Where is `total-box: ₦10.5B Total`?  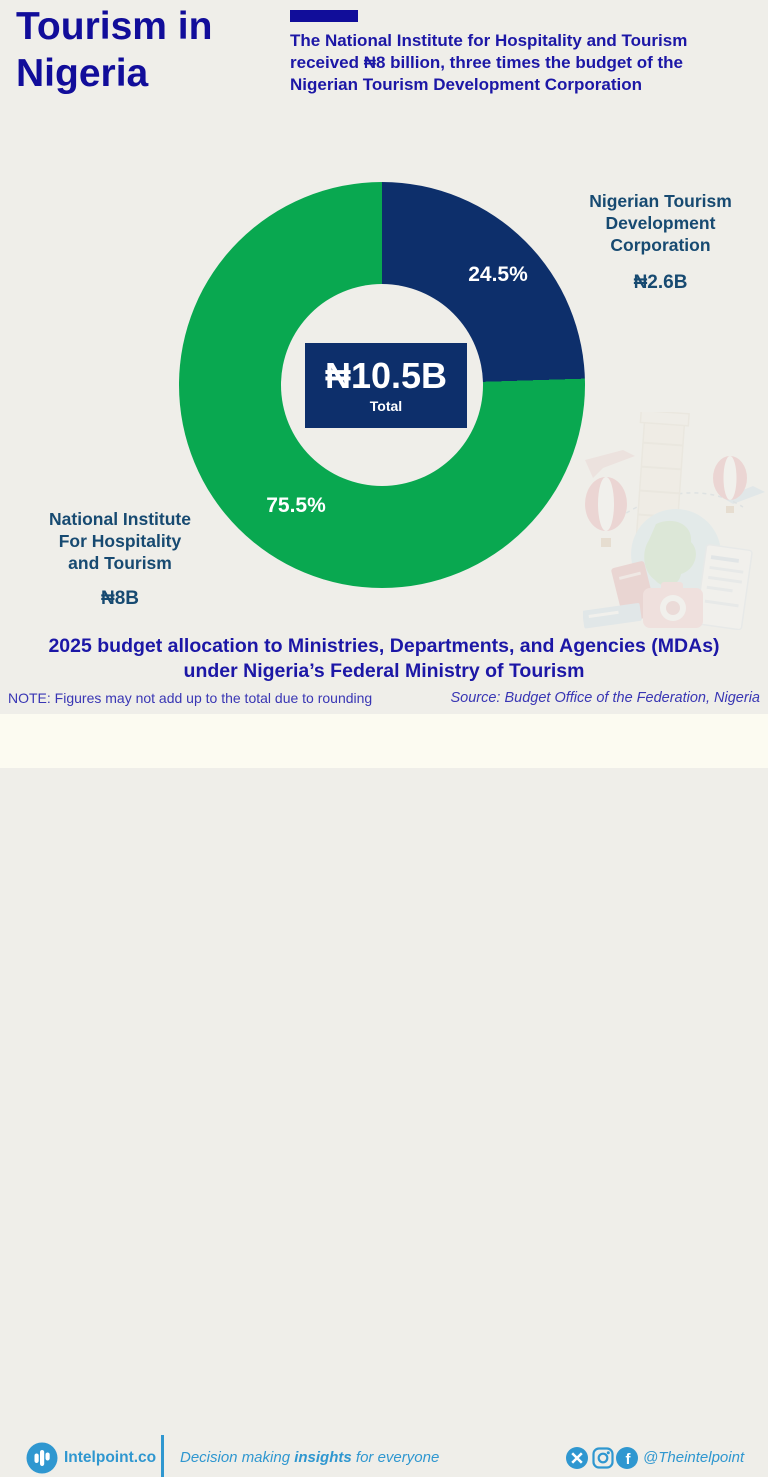 total-box: ₦10.5B Total is located at coordinates (386, 385).